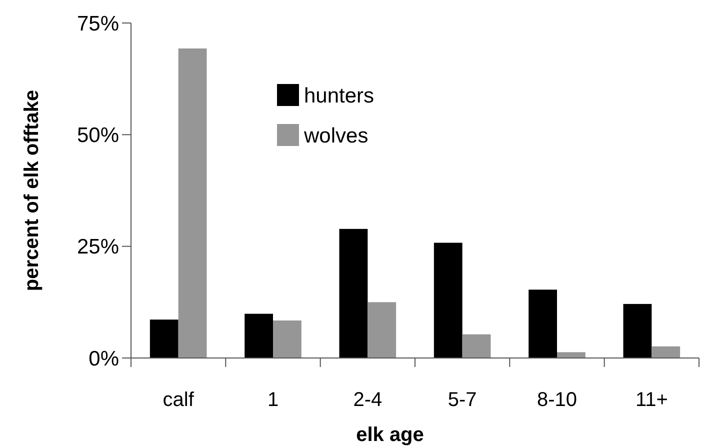  What do you see at coordinates (390, 435) in the screenshot?
I see `x-axis-title: elk age` at bounding box center [390, 435].